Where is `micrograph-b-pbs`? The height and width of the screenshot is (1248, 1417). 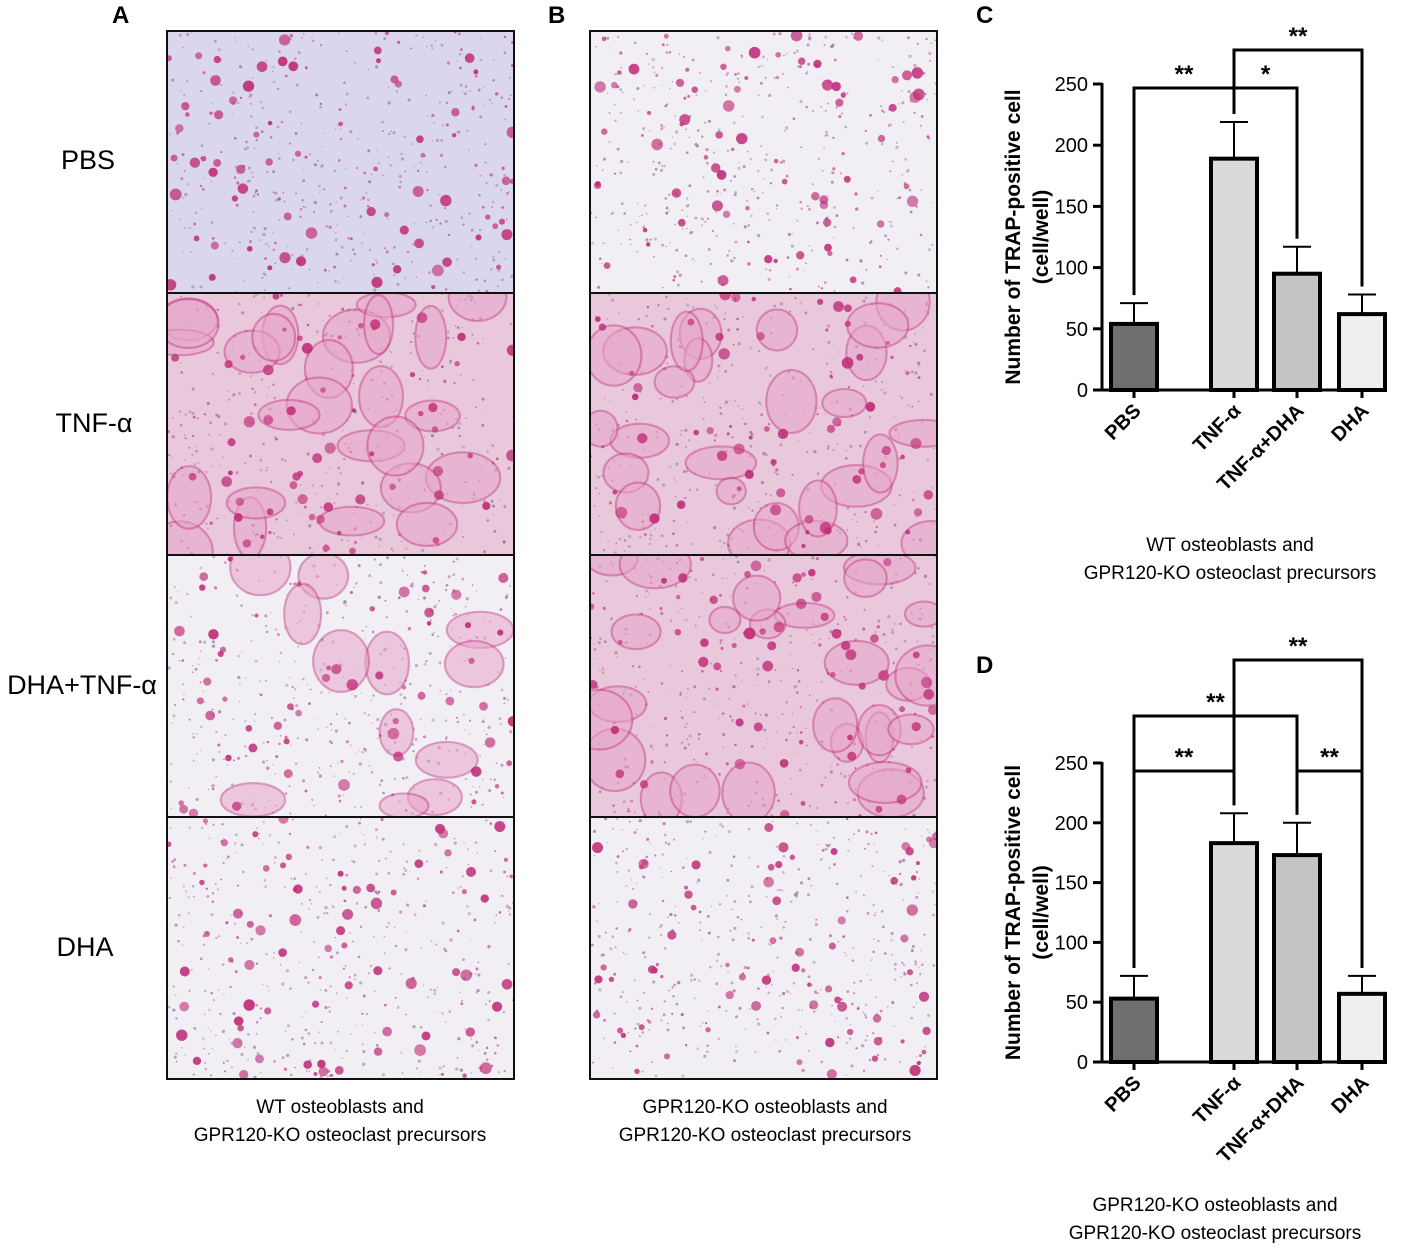 micrograph-b-pbs is located at coordinates (763, 162).